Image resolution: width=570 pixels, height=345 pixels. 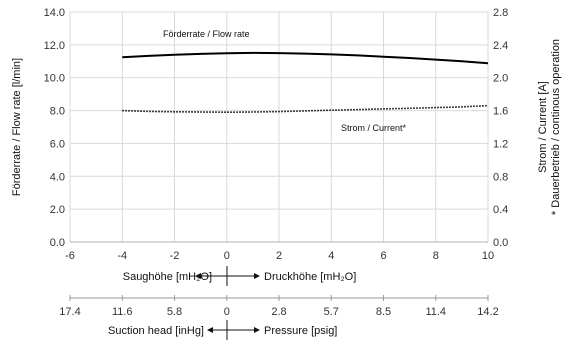 I want to click on y-tick-label: 2.0, so click(x=57, y=210).